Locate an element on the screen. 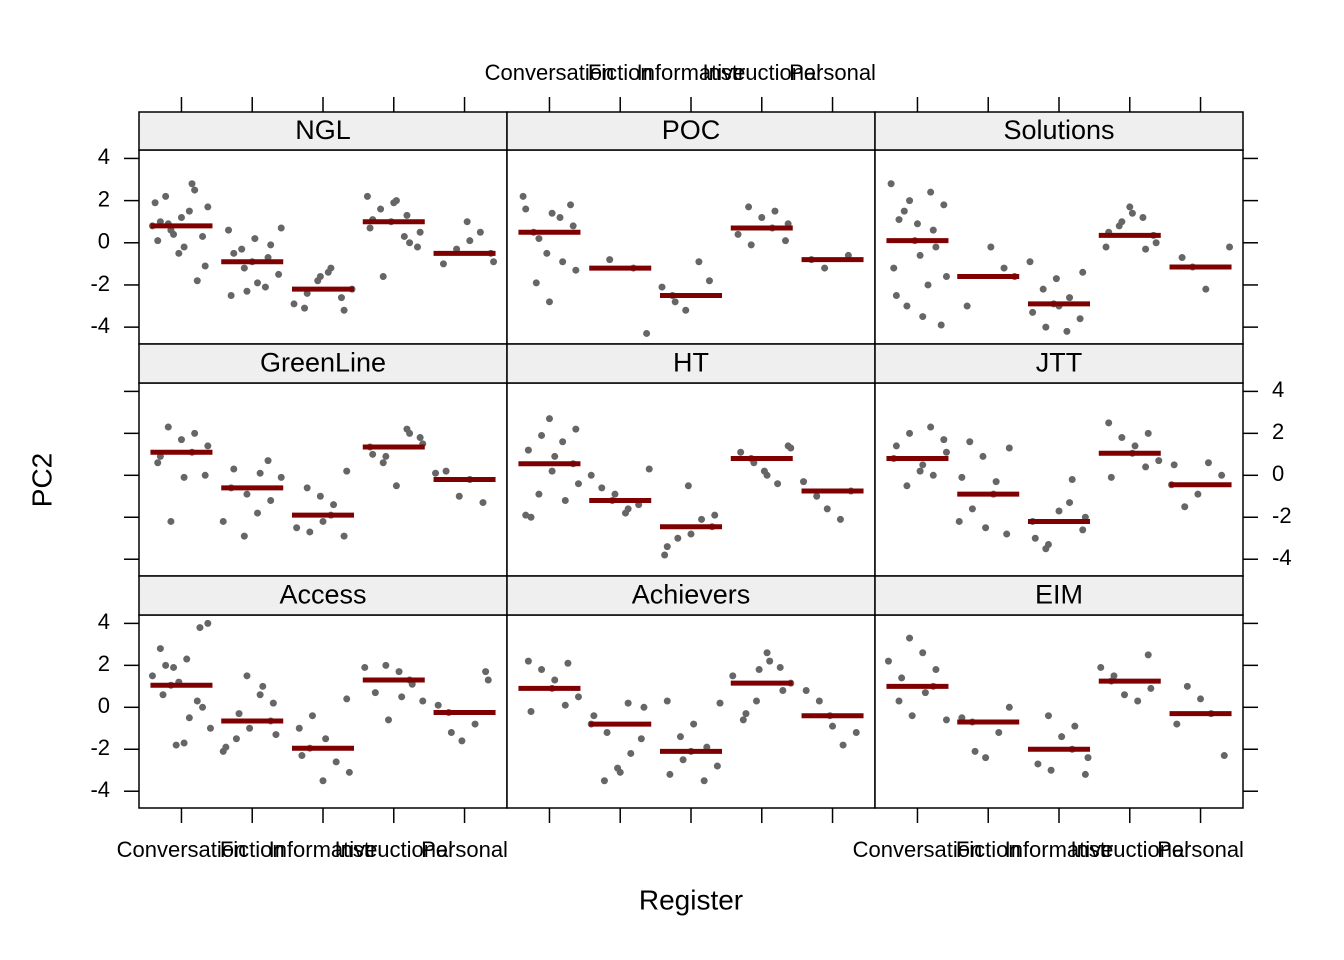 The image size is (1344, 960). strip-label: EIM is located at coordinates (1059, 595).